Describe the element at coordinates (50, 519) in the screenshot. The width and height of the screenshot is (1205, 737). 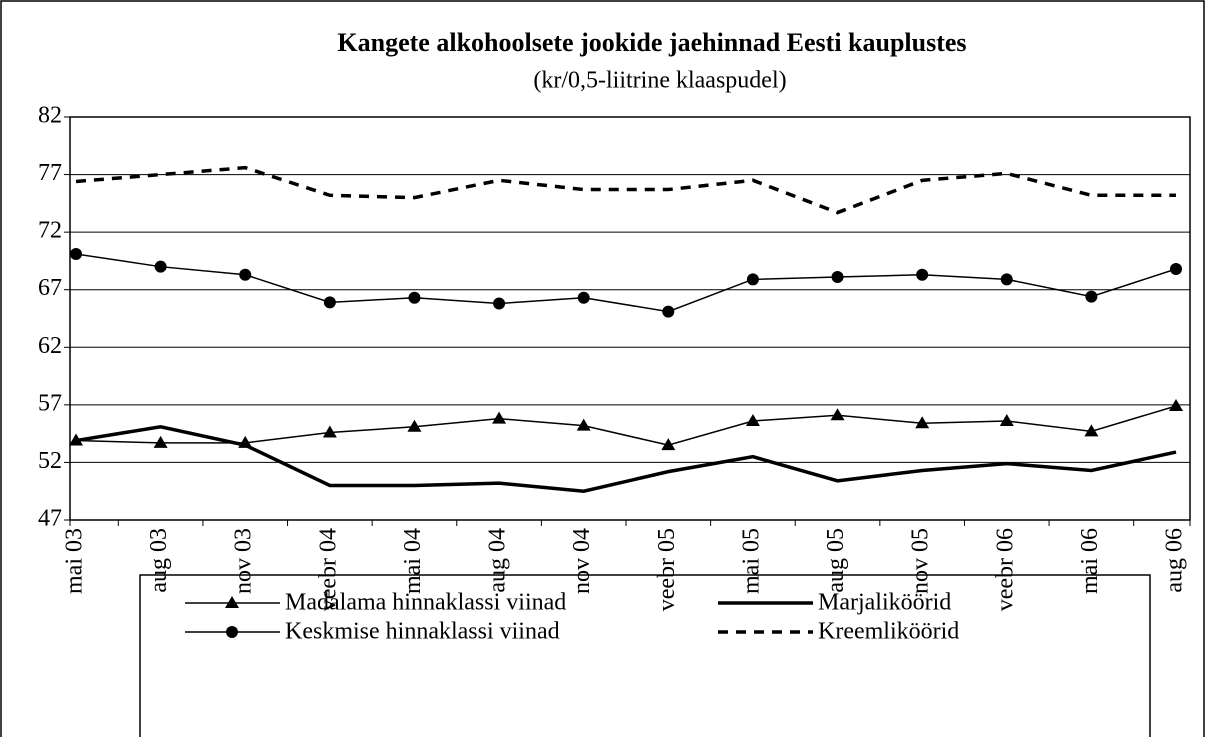
I see `y-tick-label: 47` at that location.